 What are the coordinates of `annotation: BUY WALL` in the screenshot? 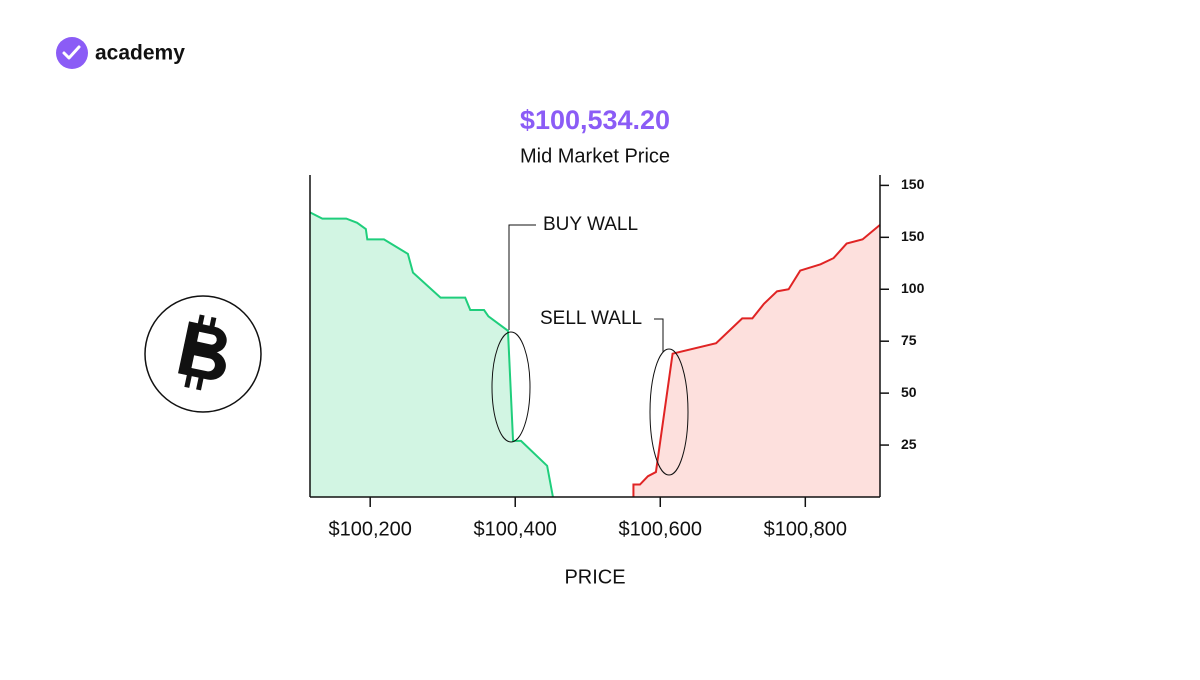 It's located at (590, 224).